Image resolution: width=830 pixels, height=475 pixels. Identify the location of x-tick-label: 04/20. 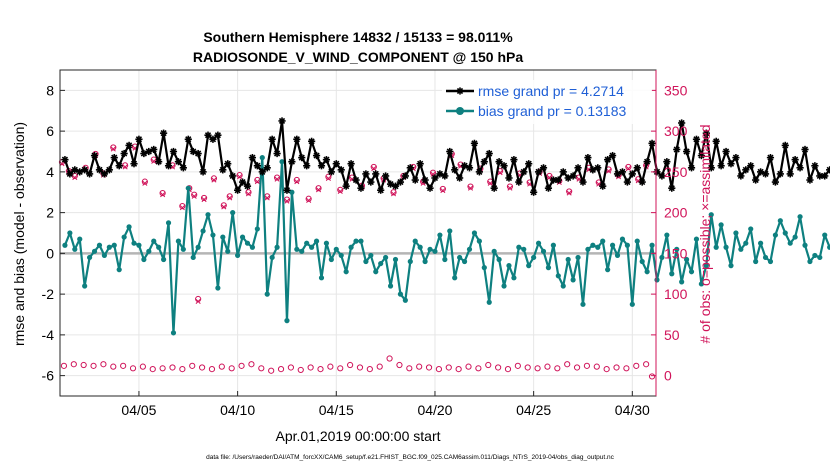
(434, 410).